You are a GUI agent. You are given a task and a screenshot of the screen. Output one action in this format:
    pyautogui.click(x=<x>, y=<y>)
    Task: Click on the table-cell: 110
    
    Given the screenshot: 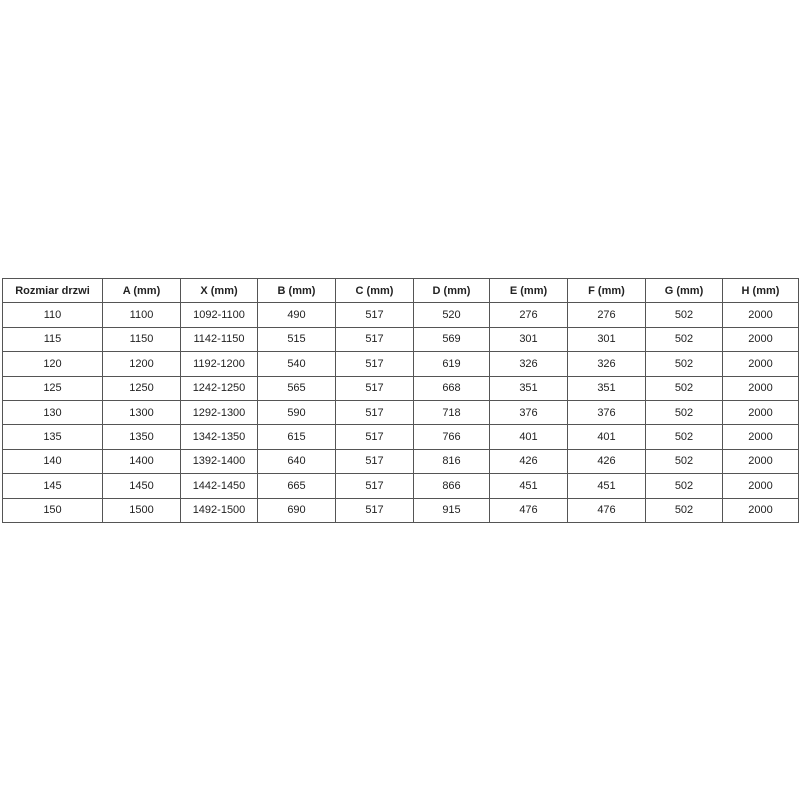 What is the action you would take?
    pyautogui.click(x=52, y=315)
    